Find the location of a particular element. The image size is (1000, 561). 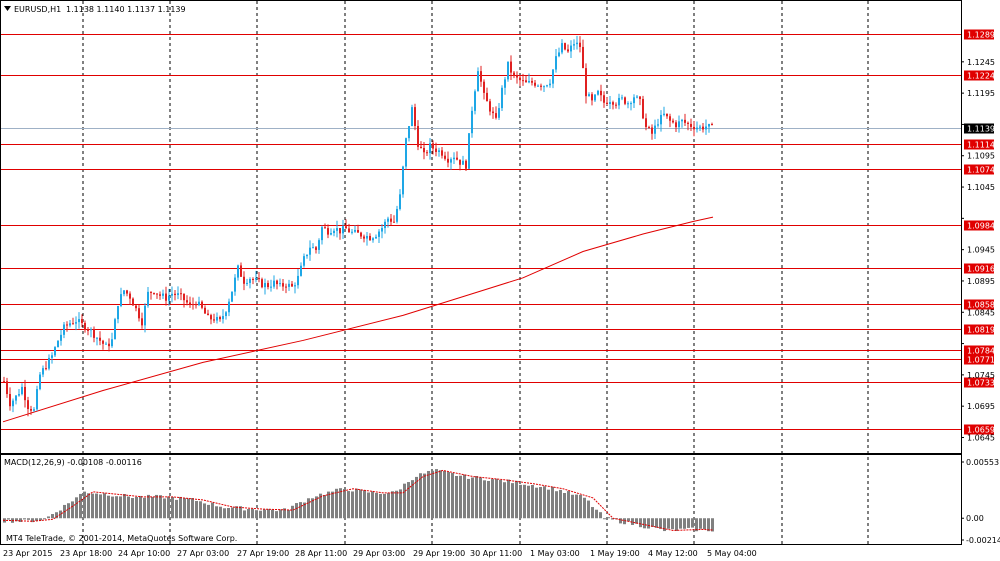

level-price-text: 1.1074 is located at coordinates (981, 170).